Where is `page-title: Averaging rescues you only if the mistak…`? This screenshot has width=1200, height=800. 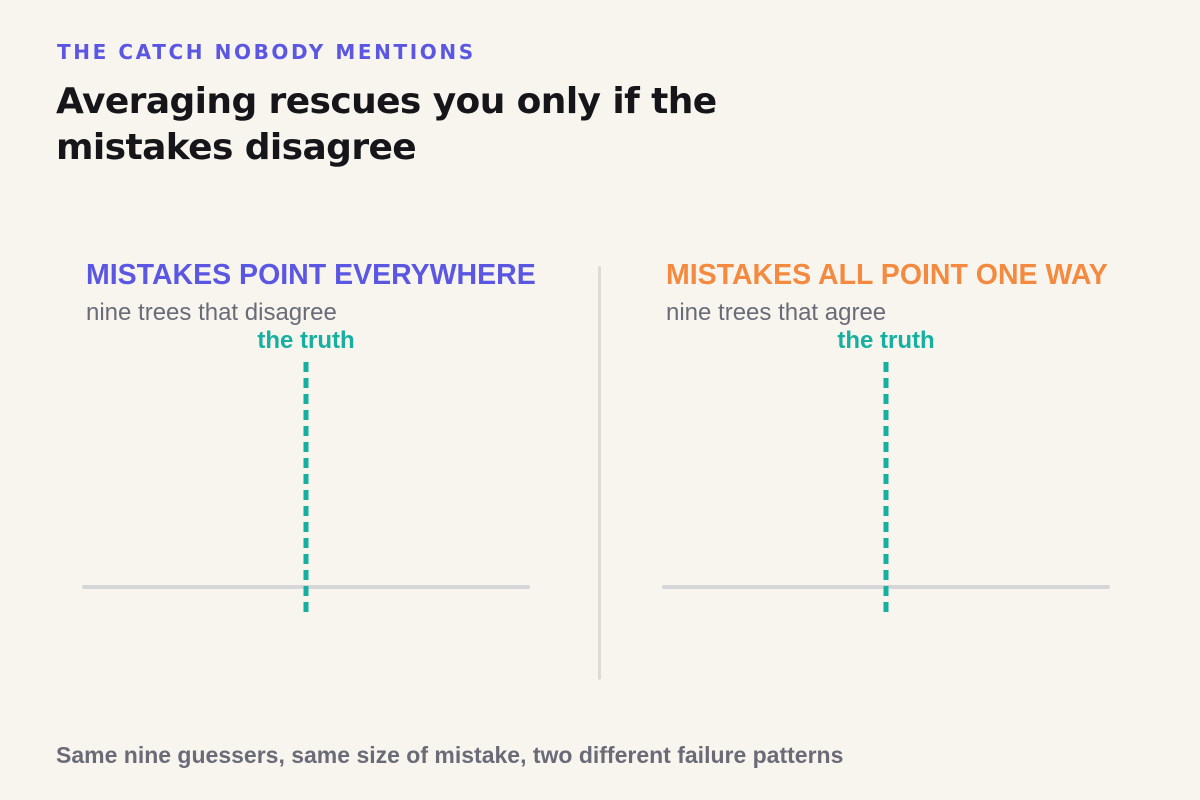 page-title: Averaging rescues you only if the mistak… is located at coordinates (386, 124).